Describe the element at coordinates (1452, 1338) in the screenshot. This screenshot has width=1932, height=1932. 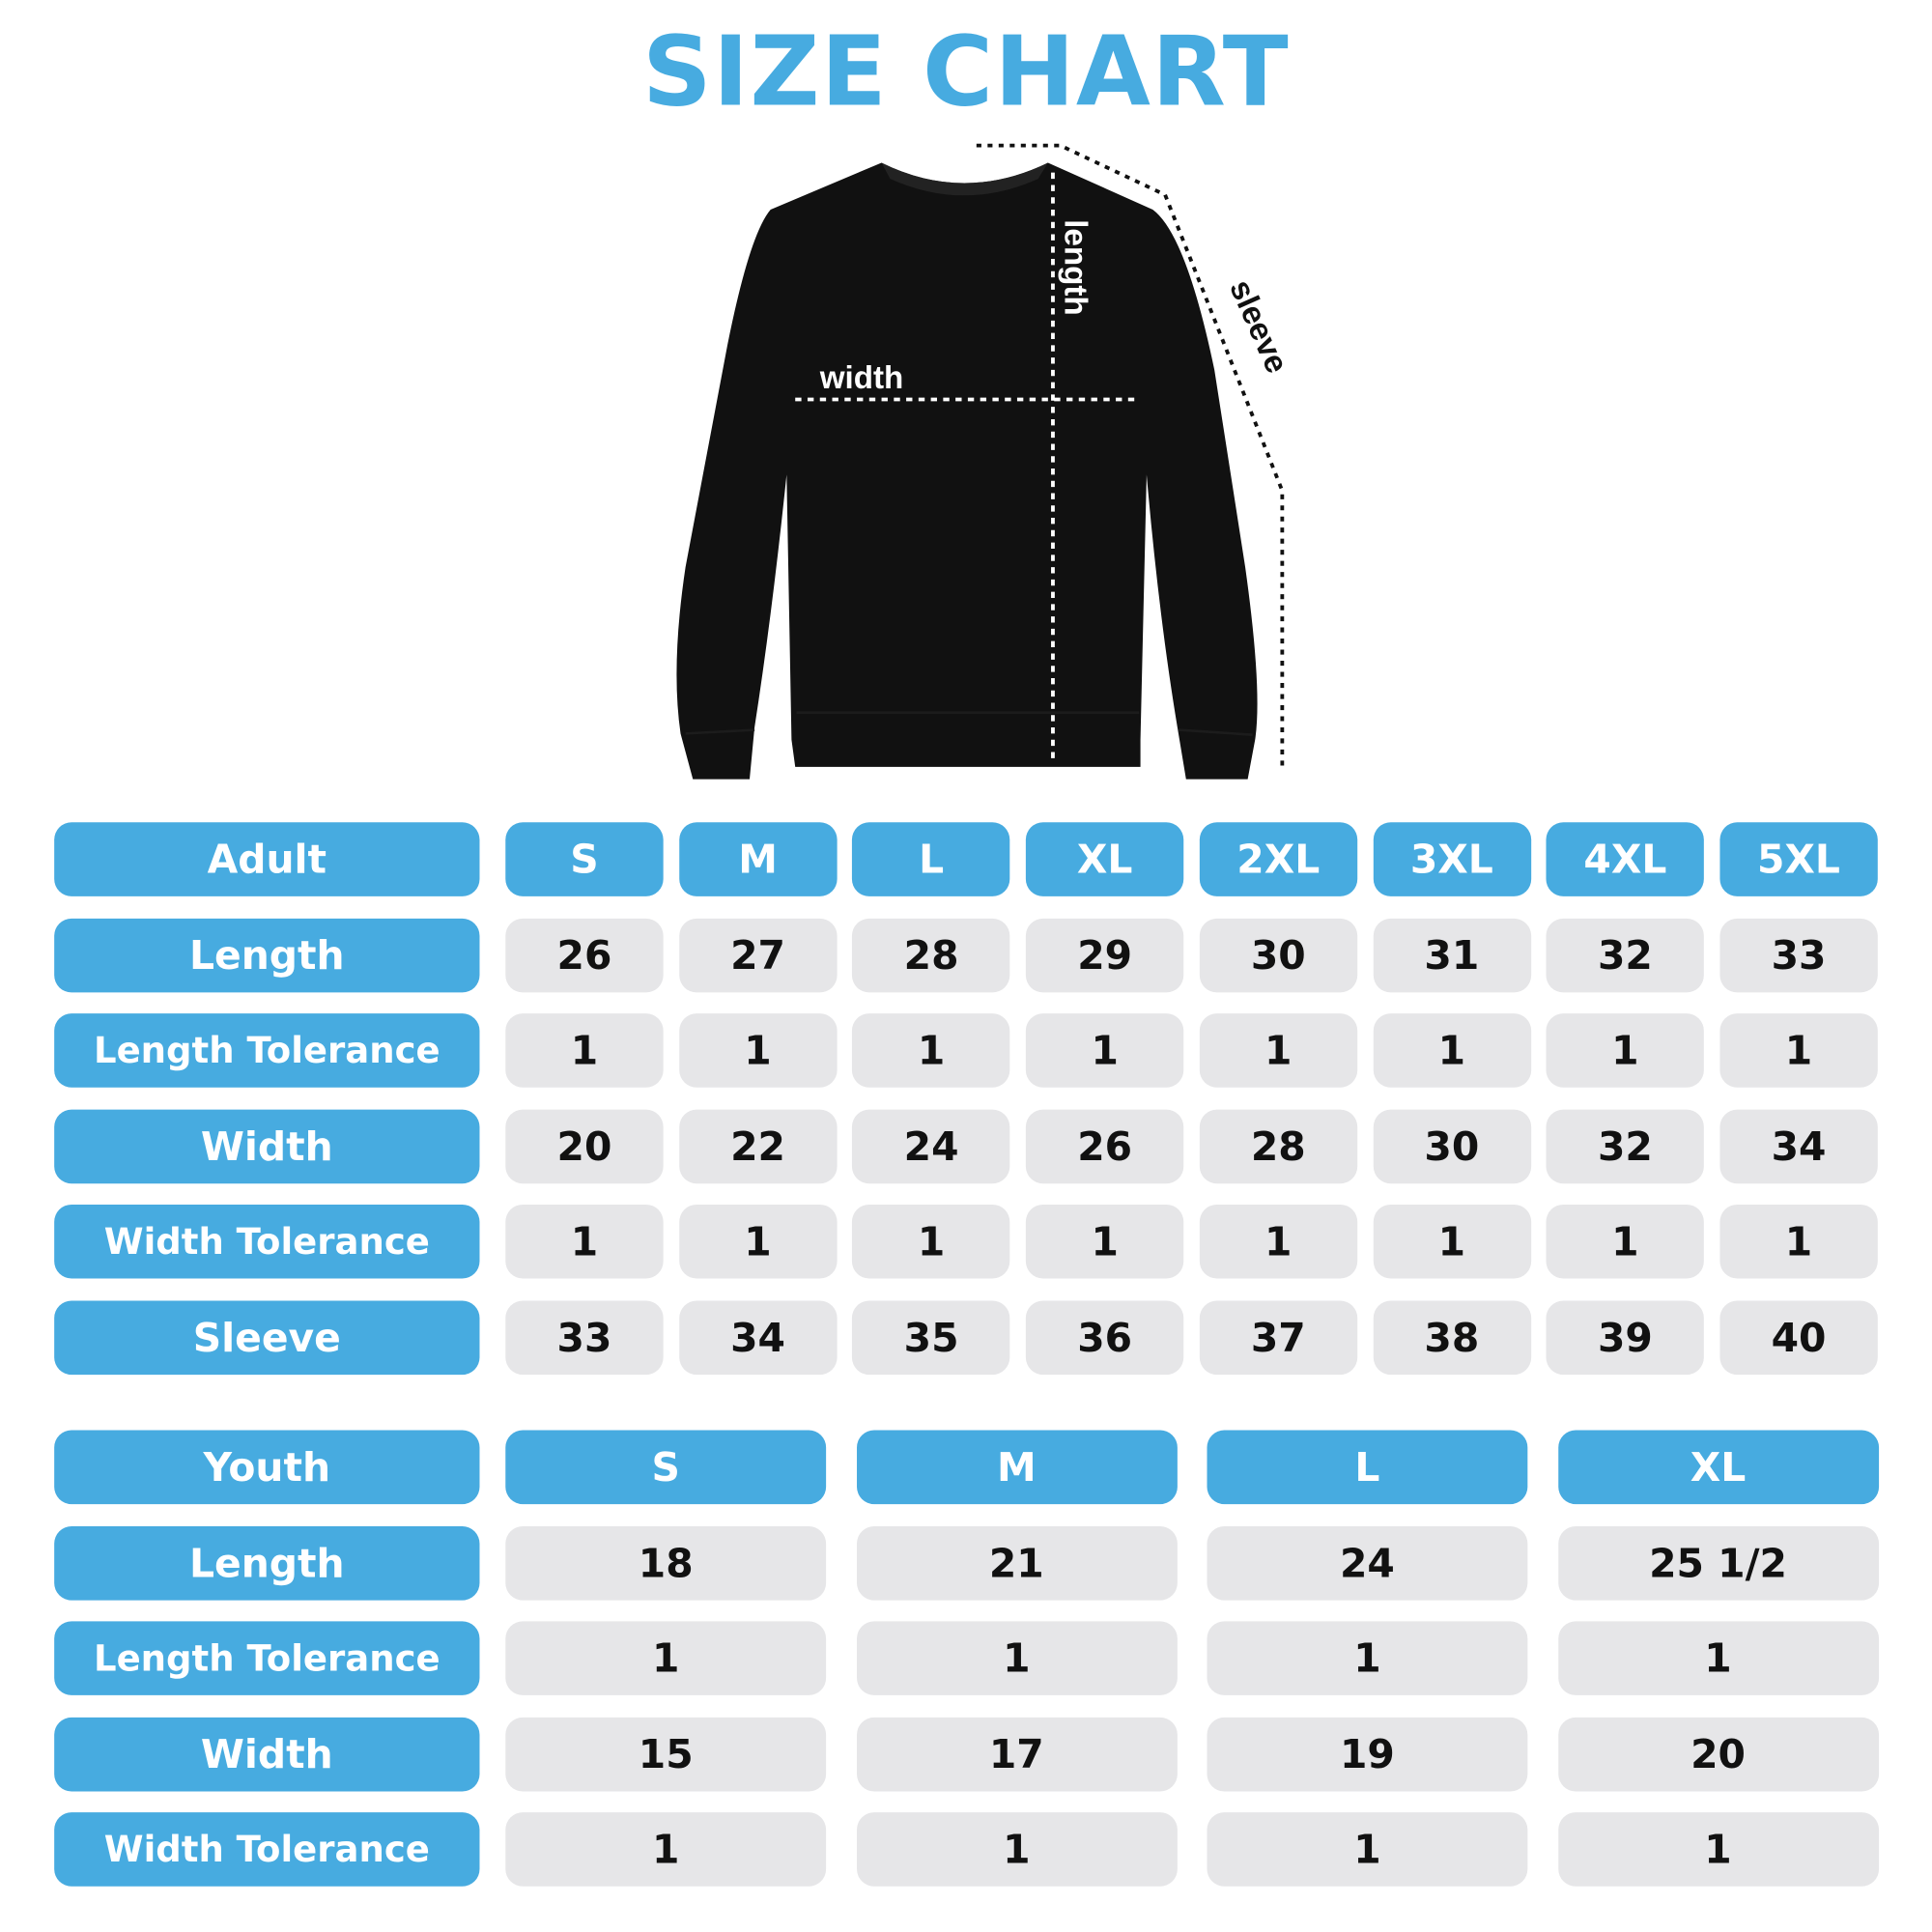
I see `table-cell: 38` at that location.